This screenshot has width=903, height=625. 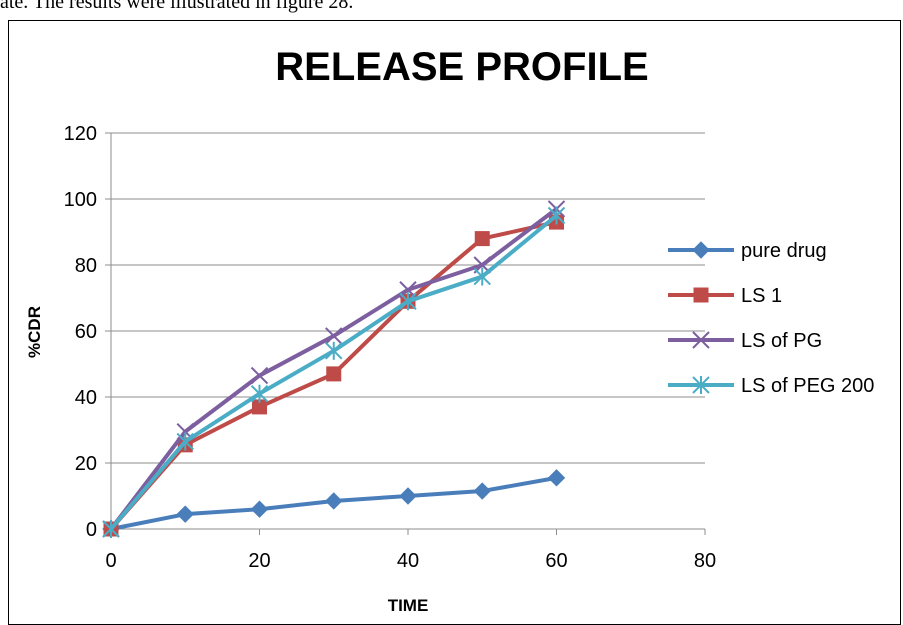 I want to click on y-tick-label: 100, so click(x=80, y=200).